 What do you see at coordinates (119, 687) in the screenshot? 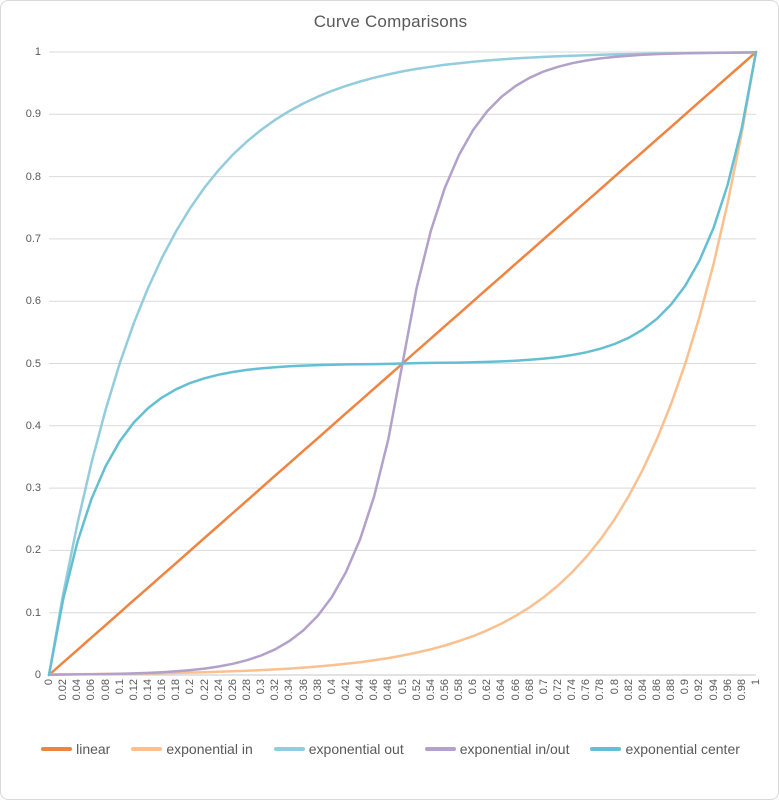
I see `x-tick-label: 0.1` at bounding box center [119, 687].